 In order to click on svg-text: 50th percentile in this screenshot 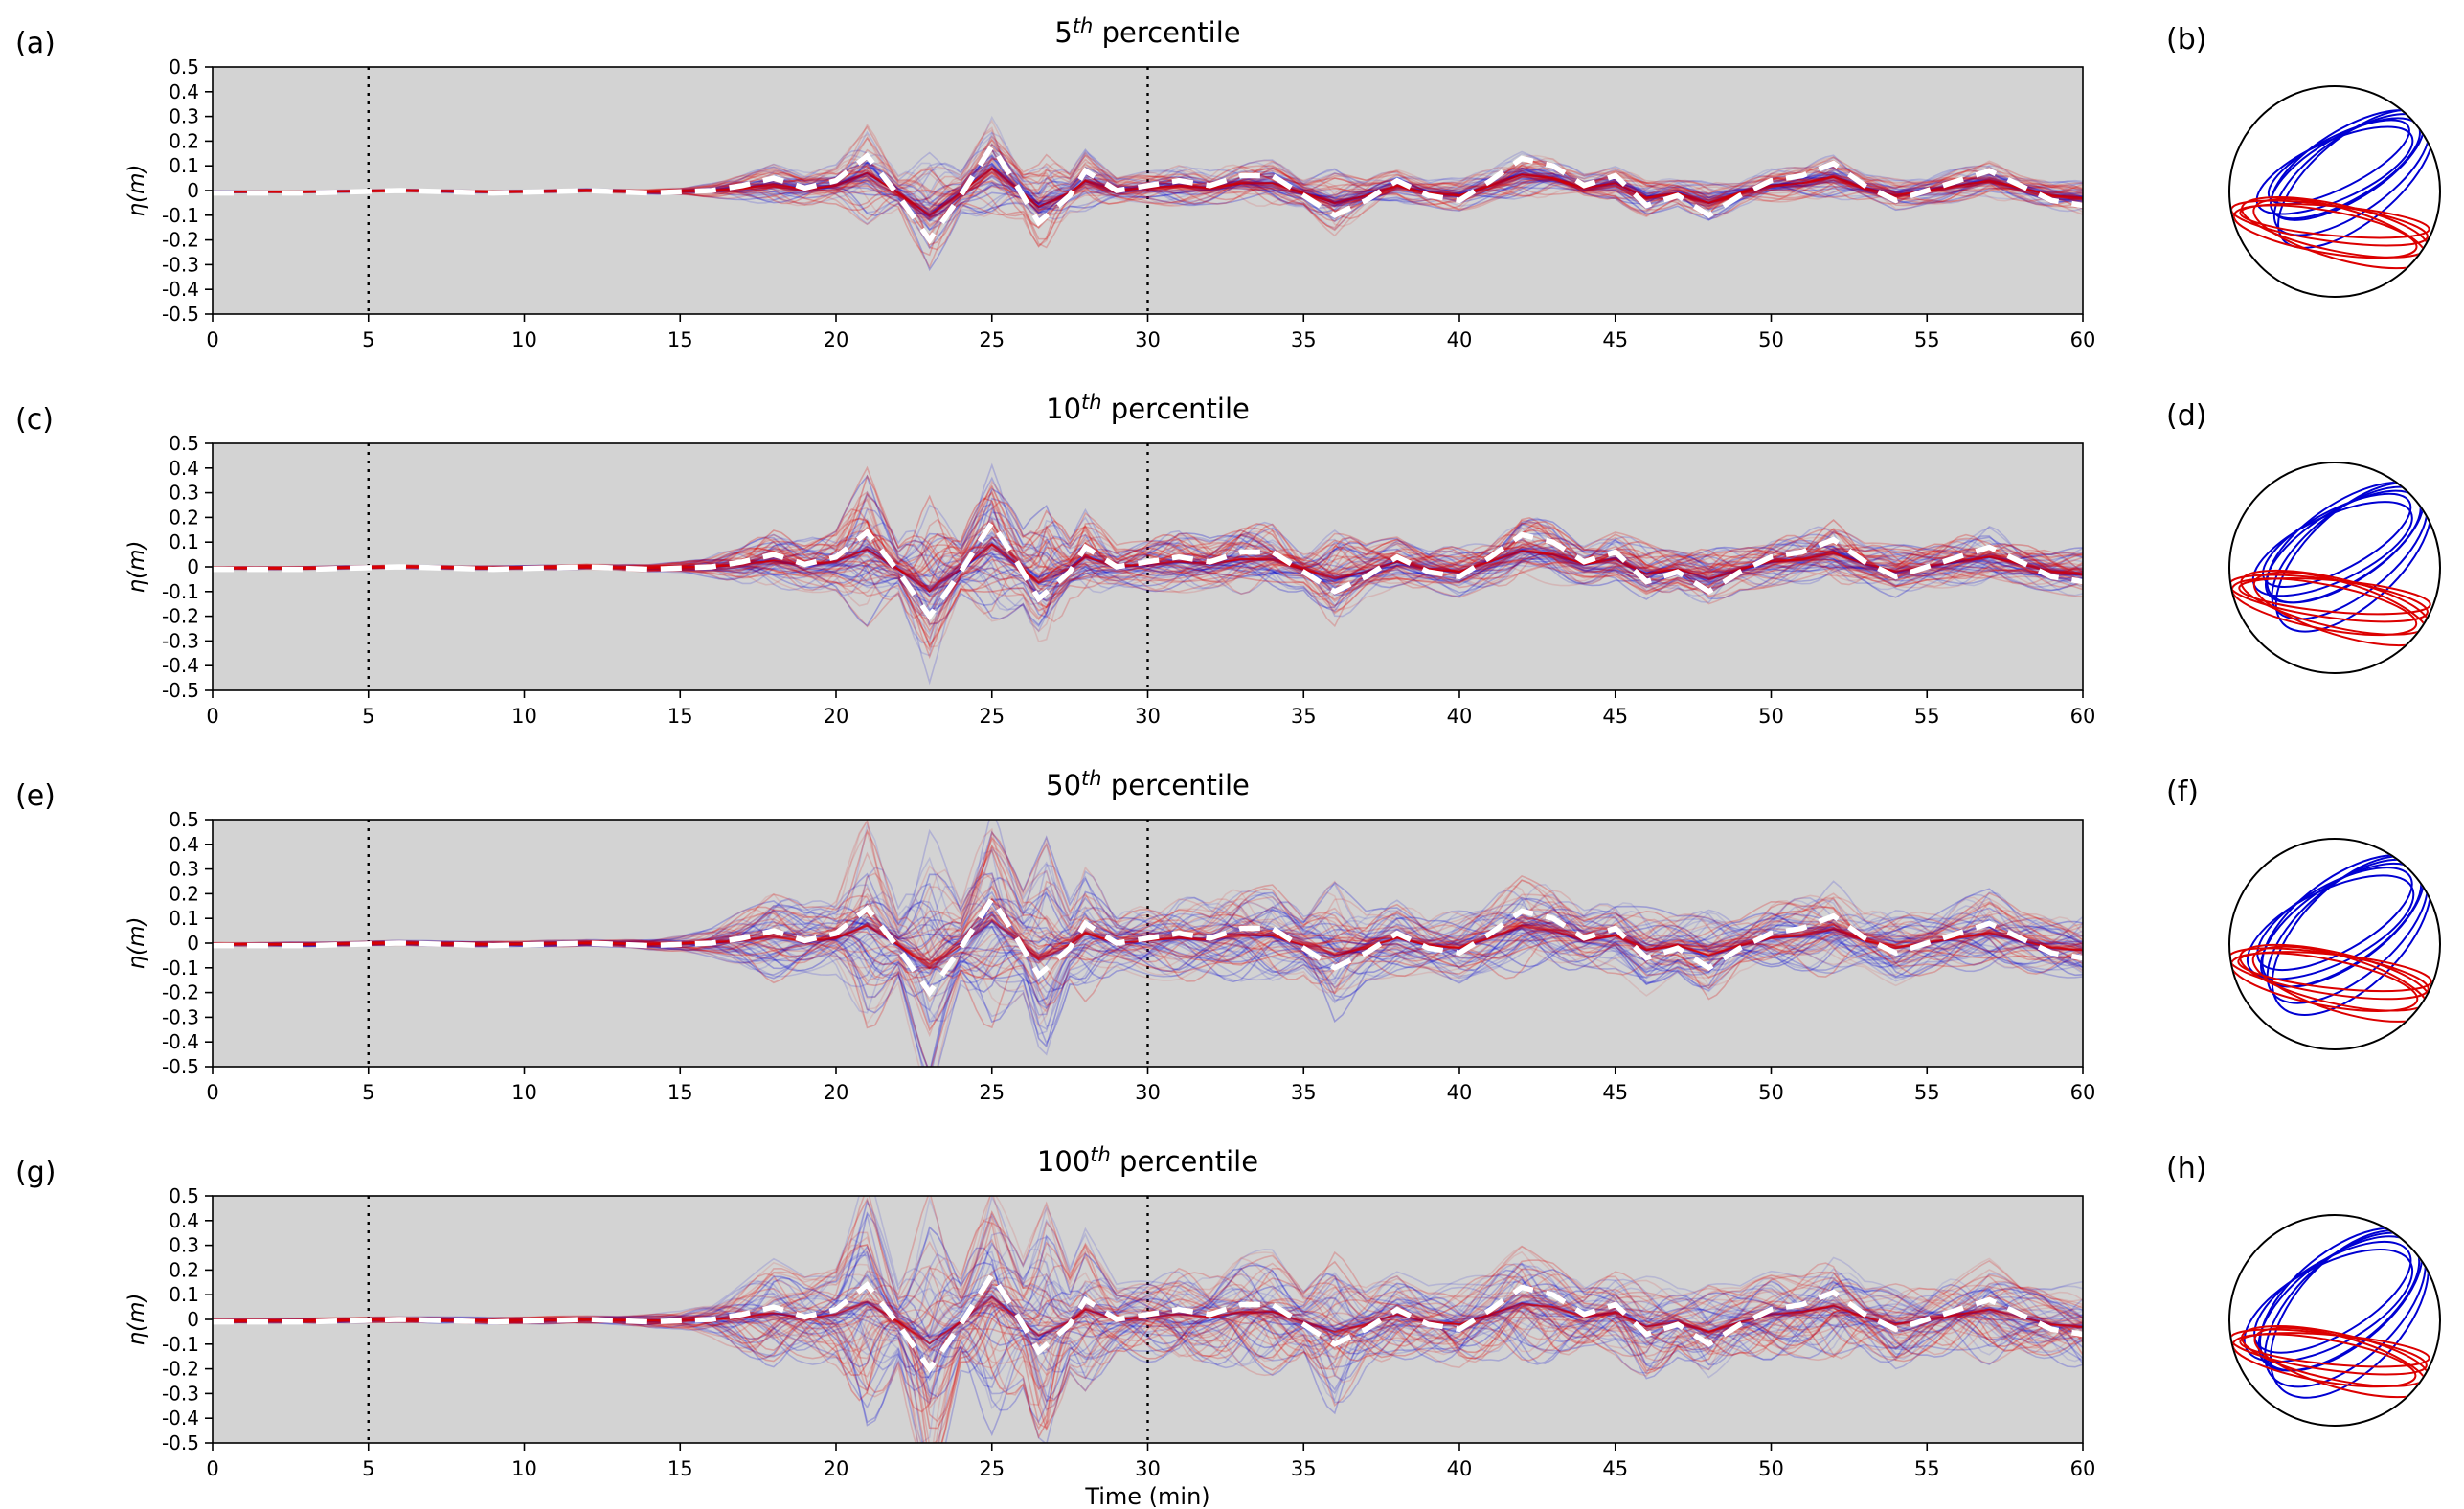, I will do `click(1148, 784)`.